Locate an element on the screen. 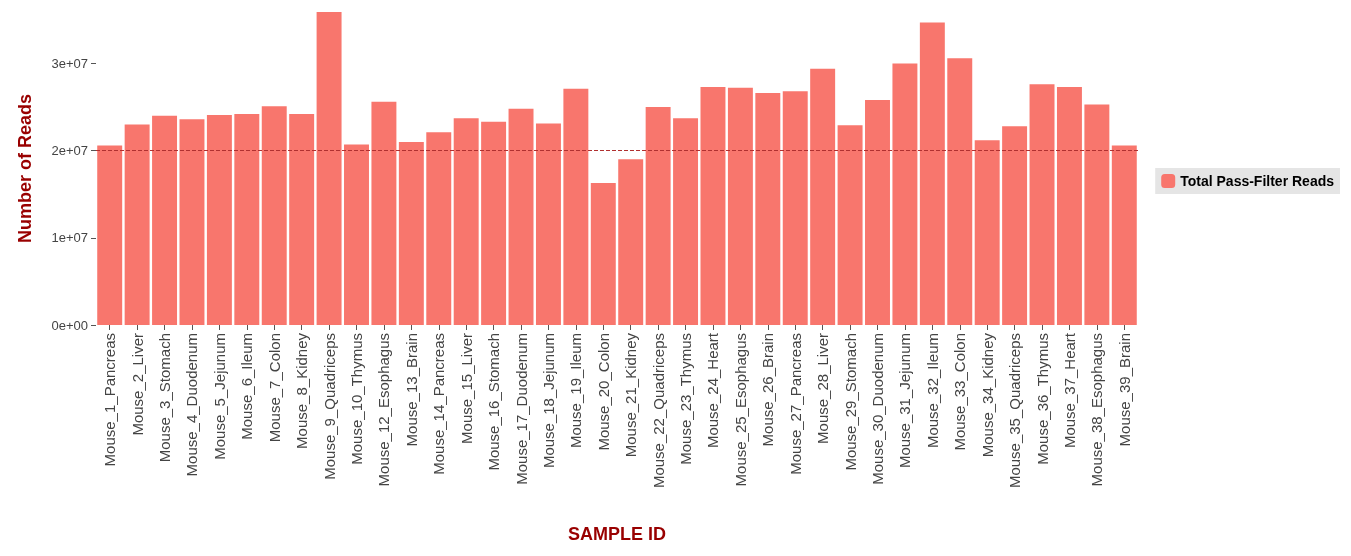  x-tick-label: Mouse_19_Ileum is located at coordinates (576, 391).